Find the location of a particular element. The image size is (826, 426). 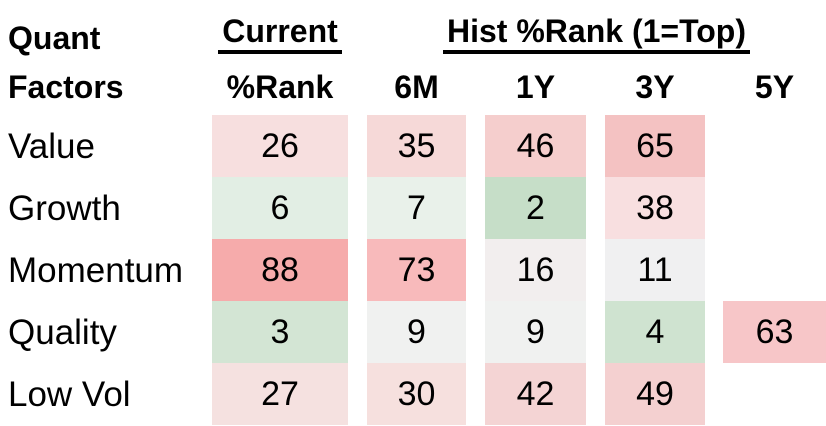

heatmap-cell: 42 is located at coordinates (535, 394).